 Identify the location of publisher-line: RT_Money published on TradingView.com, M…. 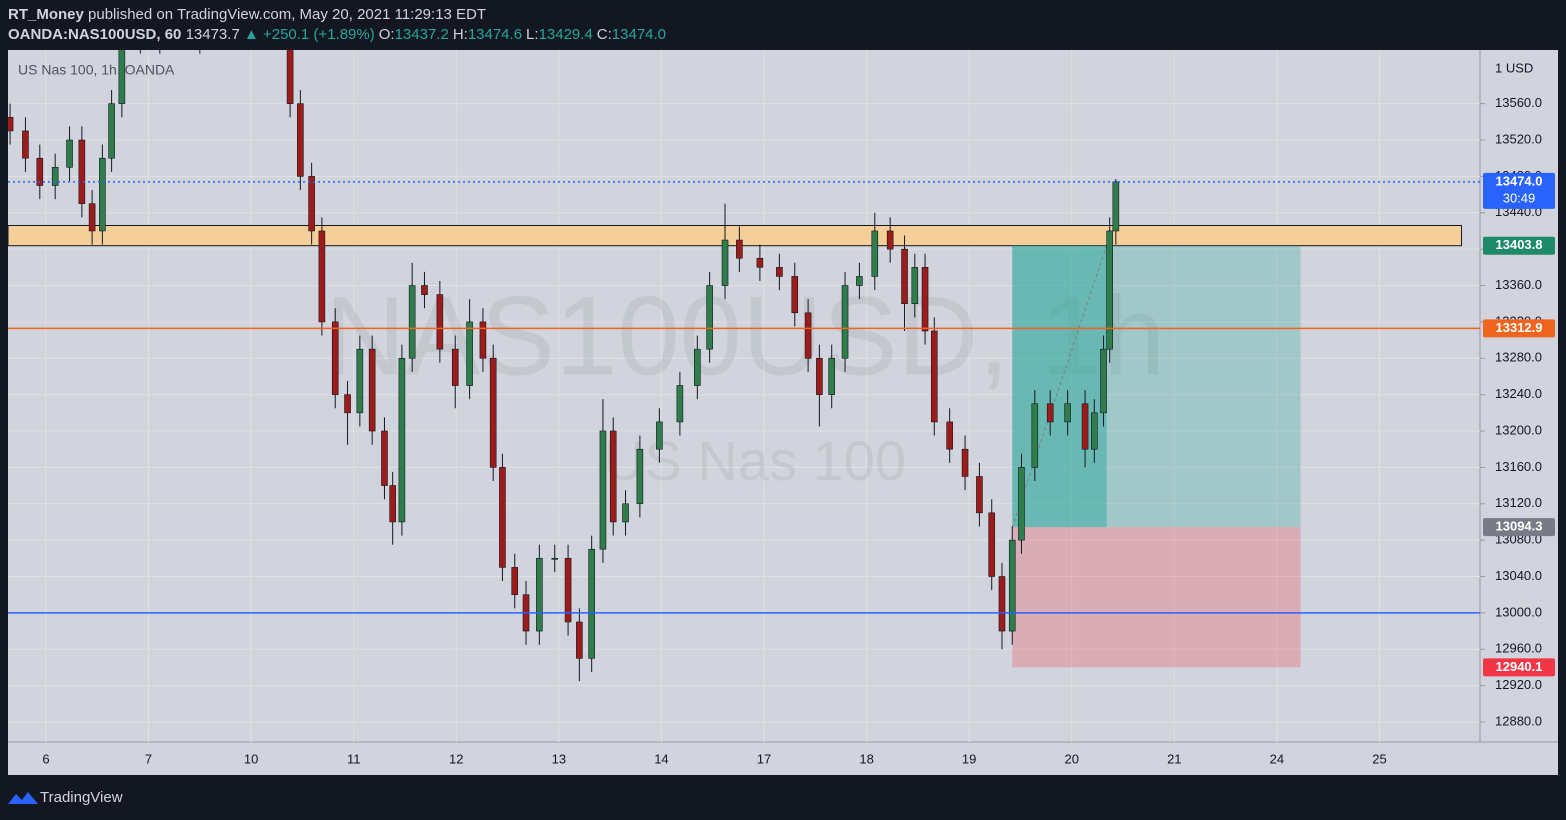
(247, 14).